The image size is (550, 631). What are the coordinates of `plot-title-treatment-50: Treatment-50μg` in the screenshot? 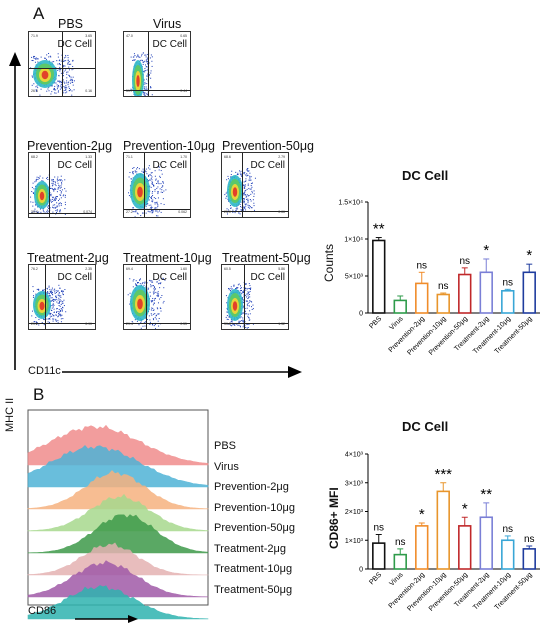 It's located at (266, 258).